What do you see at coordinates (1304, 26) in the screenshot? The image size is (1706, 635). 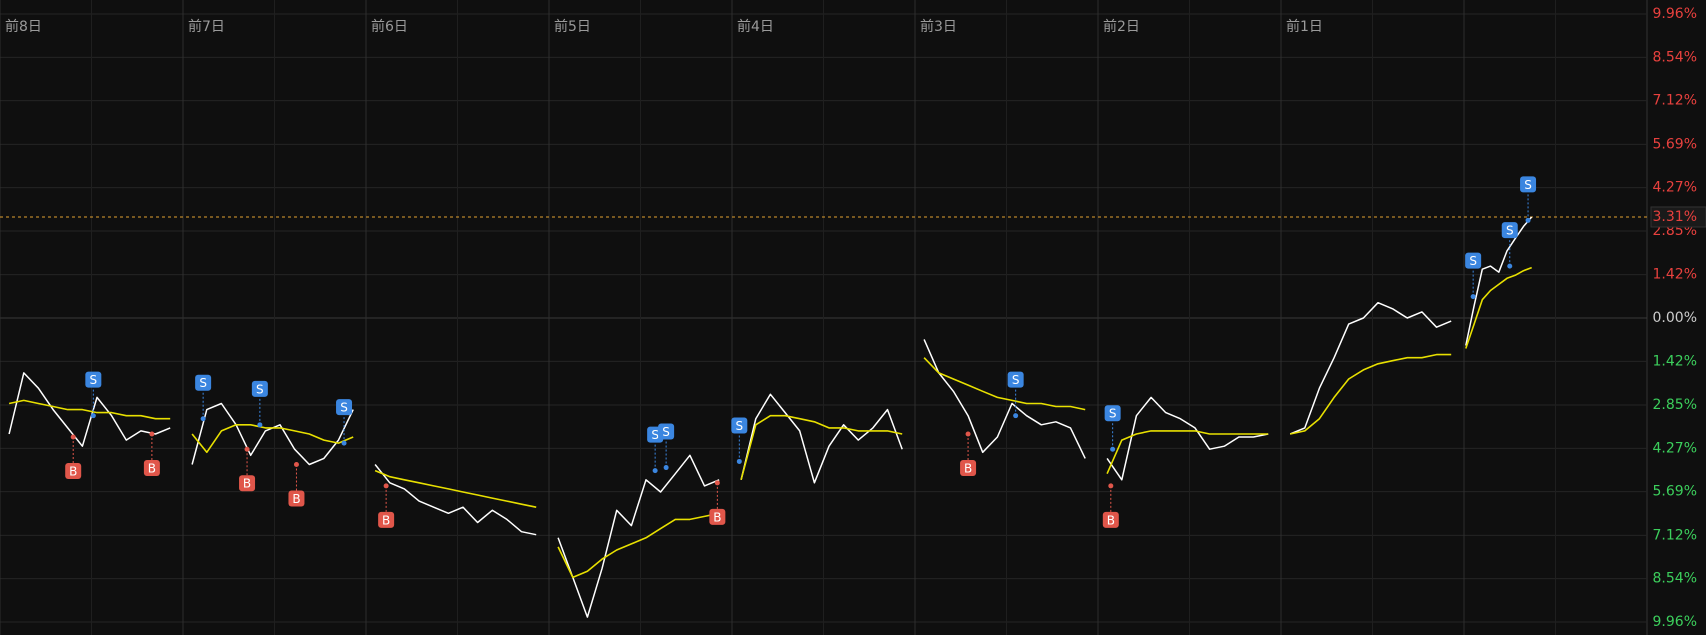 I see `x-tick-label: 前1日` at bounding box center [1304, 26].